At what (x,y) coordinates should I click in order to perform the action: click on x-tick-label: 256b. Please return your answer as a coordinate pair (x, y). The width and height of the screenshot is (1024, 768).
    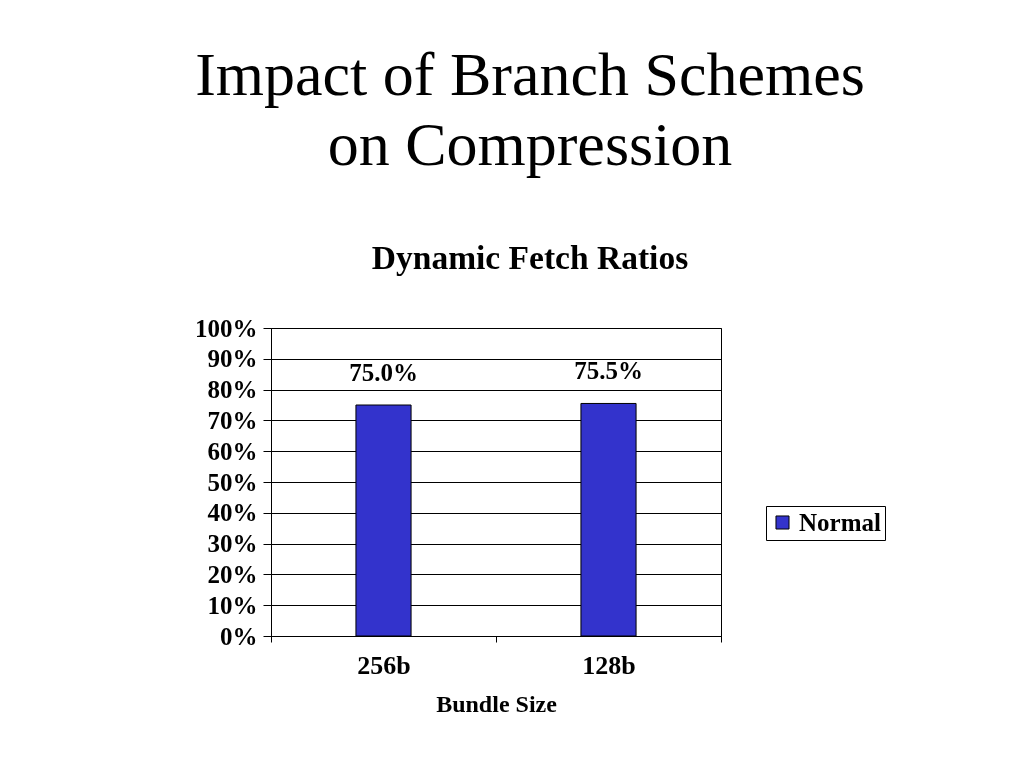
    Looking at the image, I should click on (384, 665).